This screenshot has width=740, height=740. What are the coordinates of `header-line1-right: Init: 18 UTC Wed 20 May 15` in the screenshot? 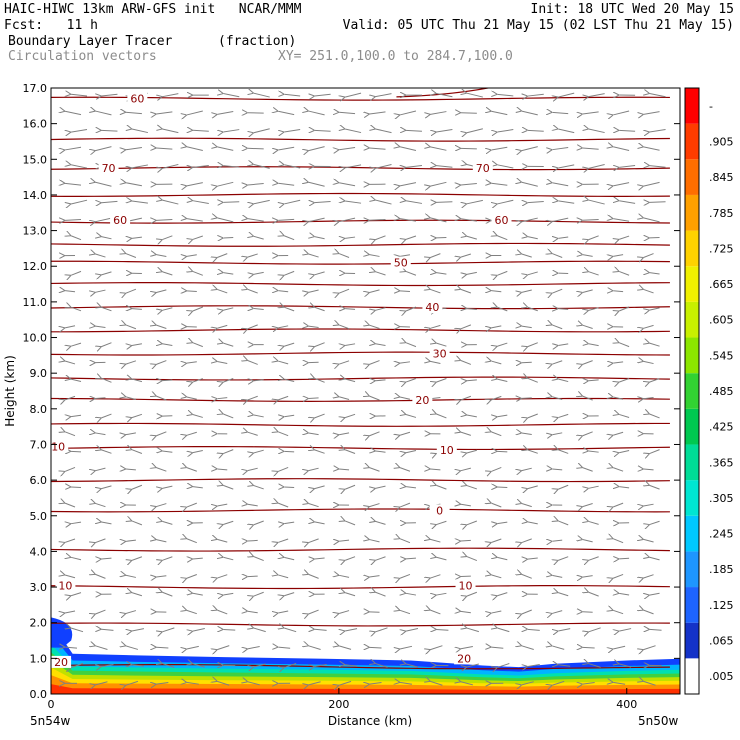 It's located at (632, 9).